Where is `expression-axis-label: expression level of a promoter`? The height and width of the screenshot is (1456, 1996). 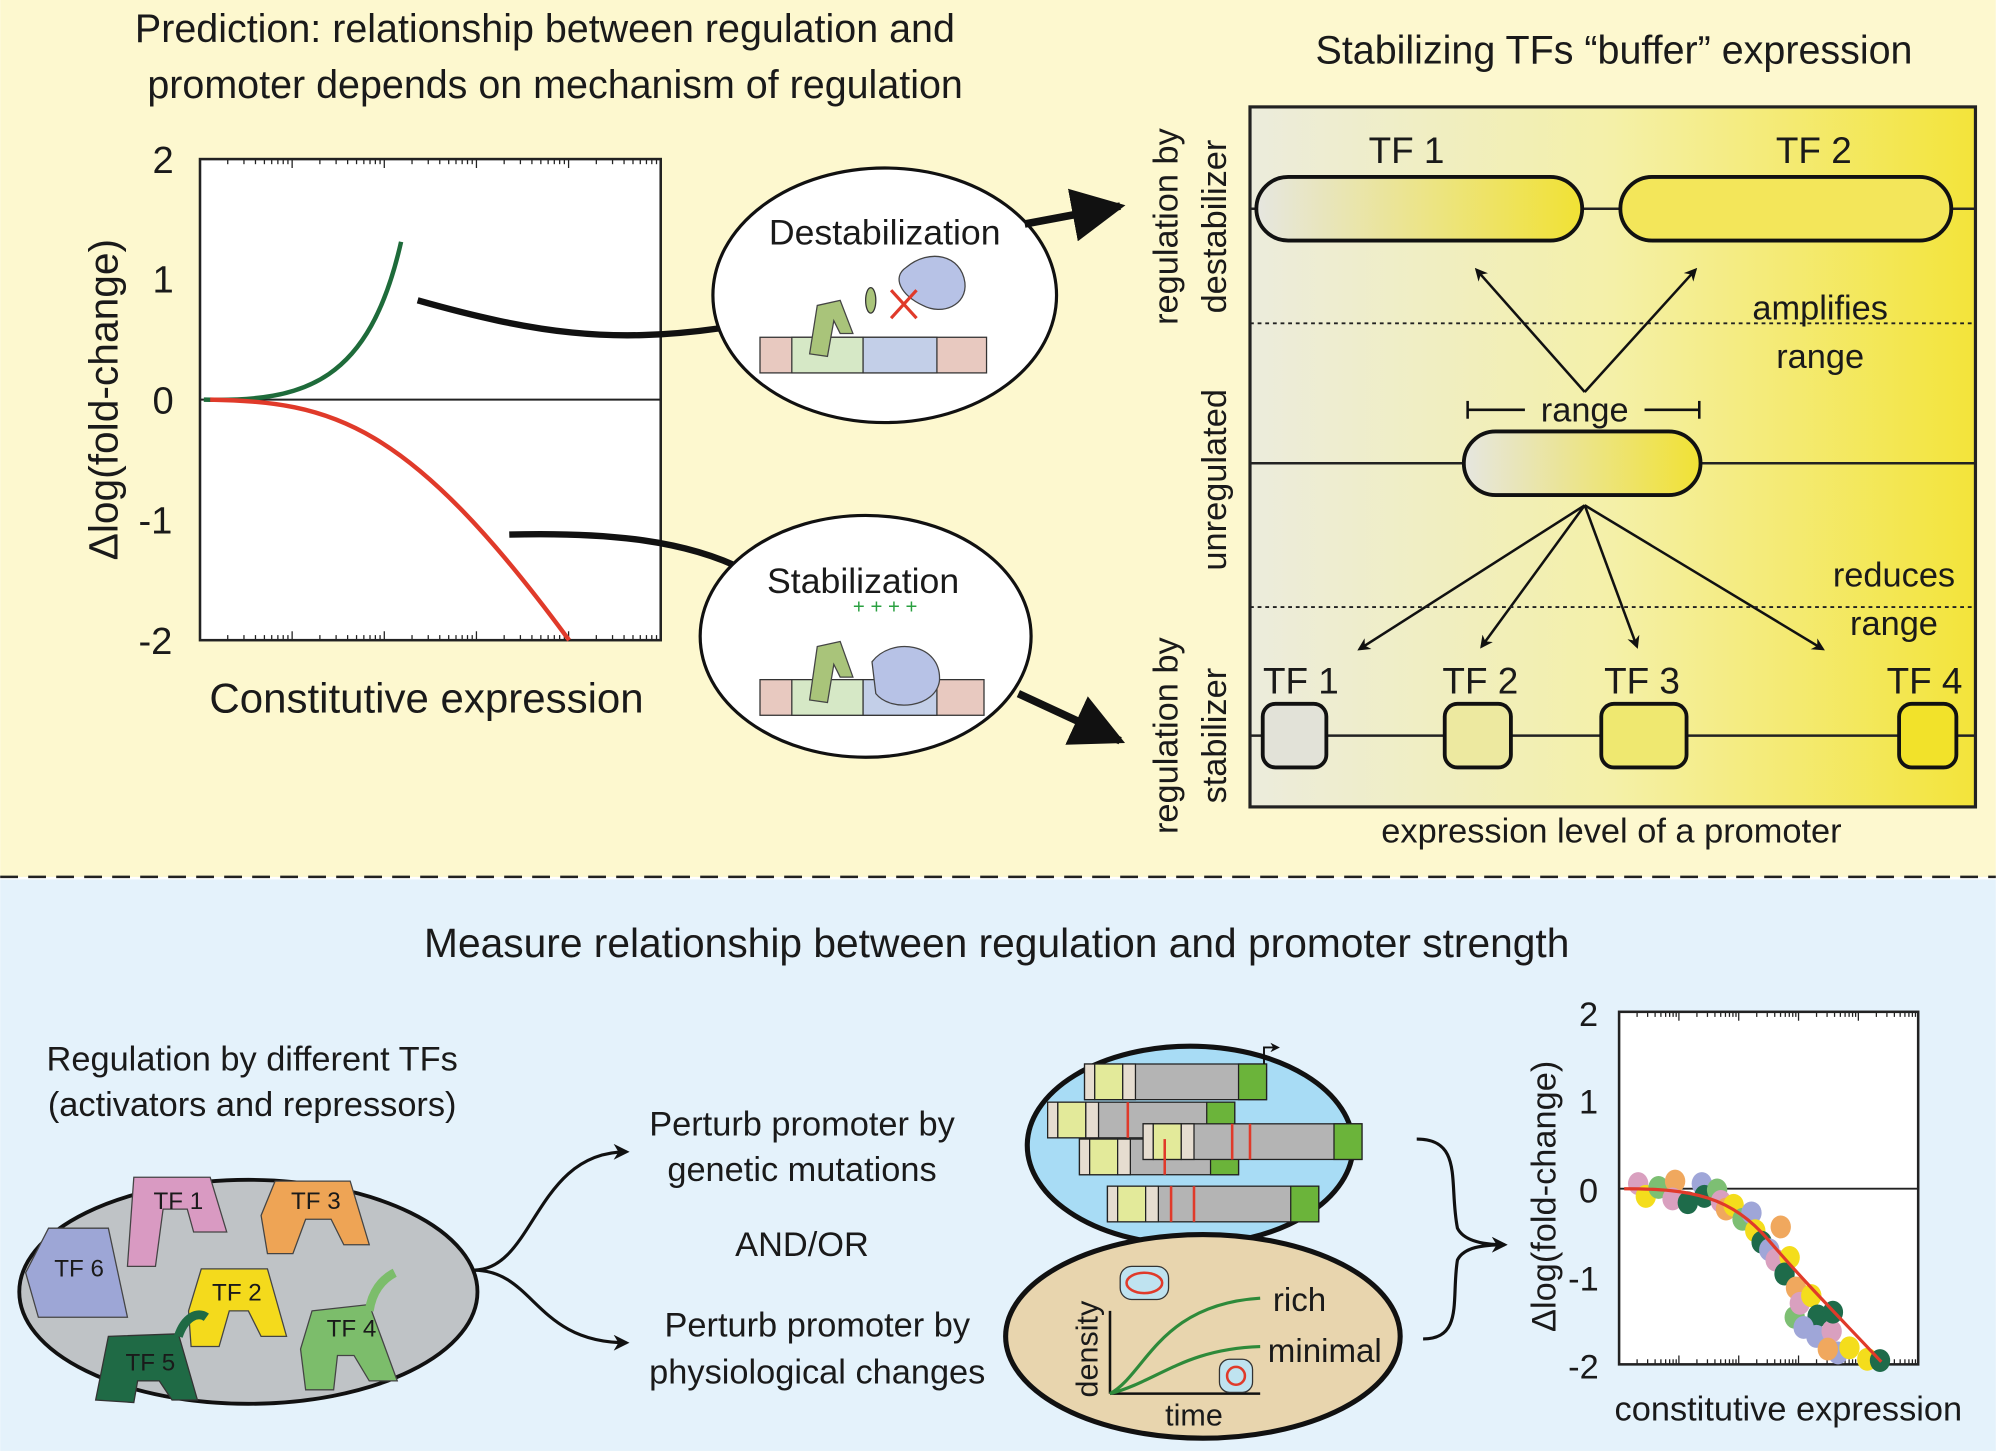
expression-axis-label: expression level of a promoter is located at coordinates (1611, 832).